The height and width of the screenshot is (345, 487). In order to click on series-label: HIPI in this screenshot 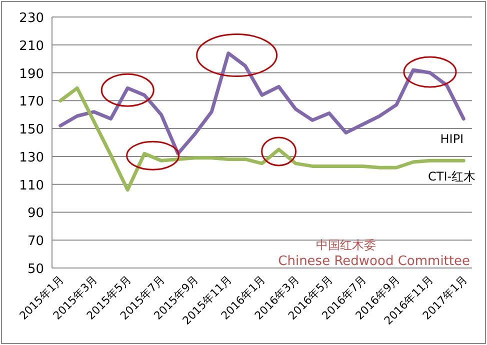, I will do `click(452, 139)`.